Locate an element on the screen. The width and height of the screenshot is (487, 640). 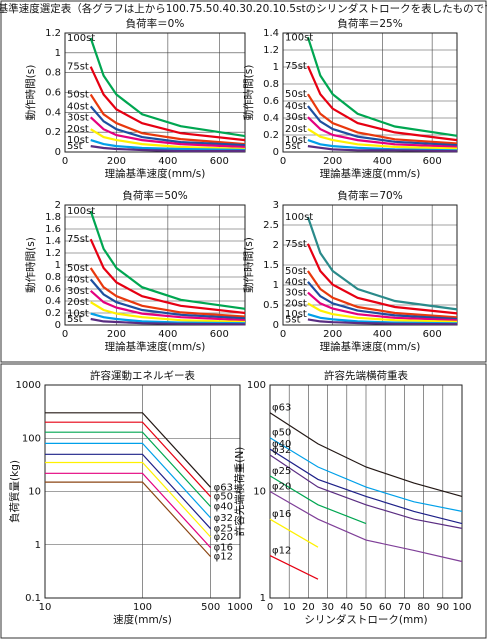
series-label: φ63 is located at coordinates (281, 408).